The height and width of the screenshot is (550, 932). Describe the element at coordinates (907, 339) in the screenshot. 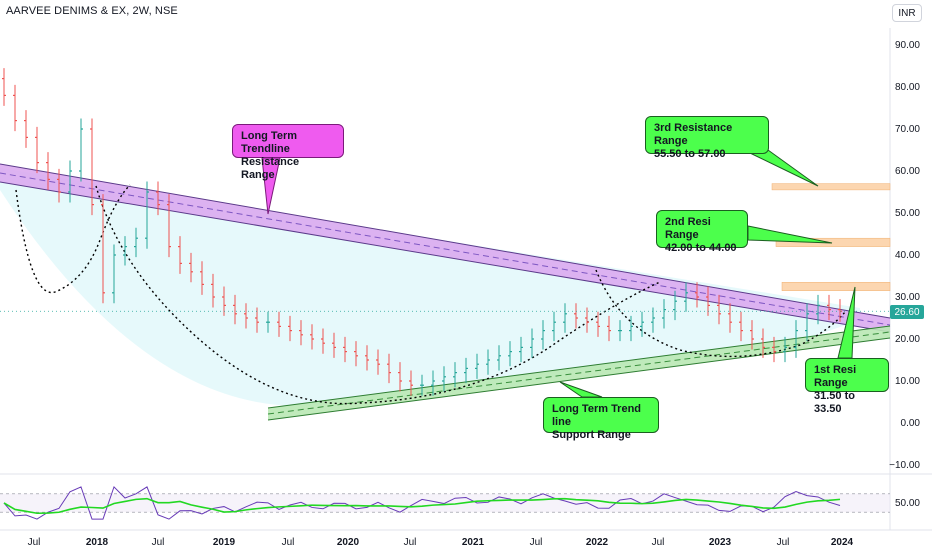

I see `price-tick-label: 20.00` at that location.